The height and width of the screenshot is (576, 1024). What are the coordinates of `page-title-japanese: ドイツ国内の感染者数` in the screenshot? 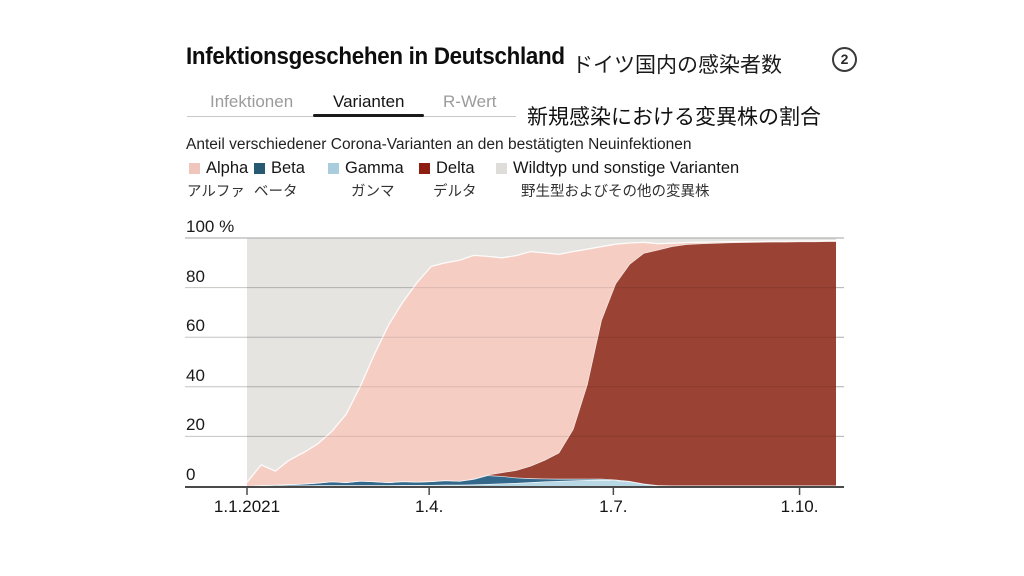 It's located at (677, 65).